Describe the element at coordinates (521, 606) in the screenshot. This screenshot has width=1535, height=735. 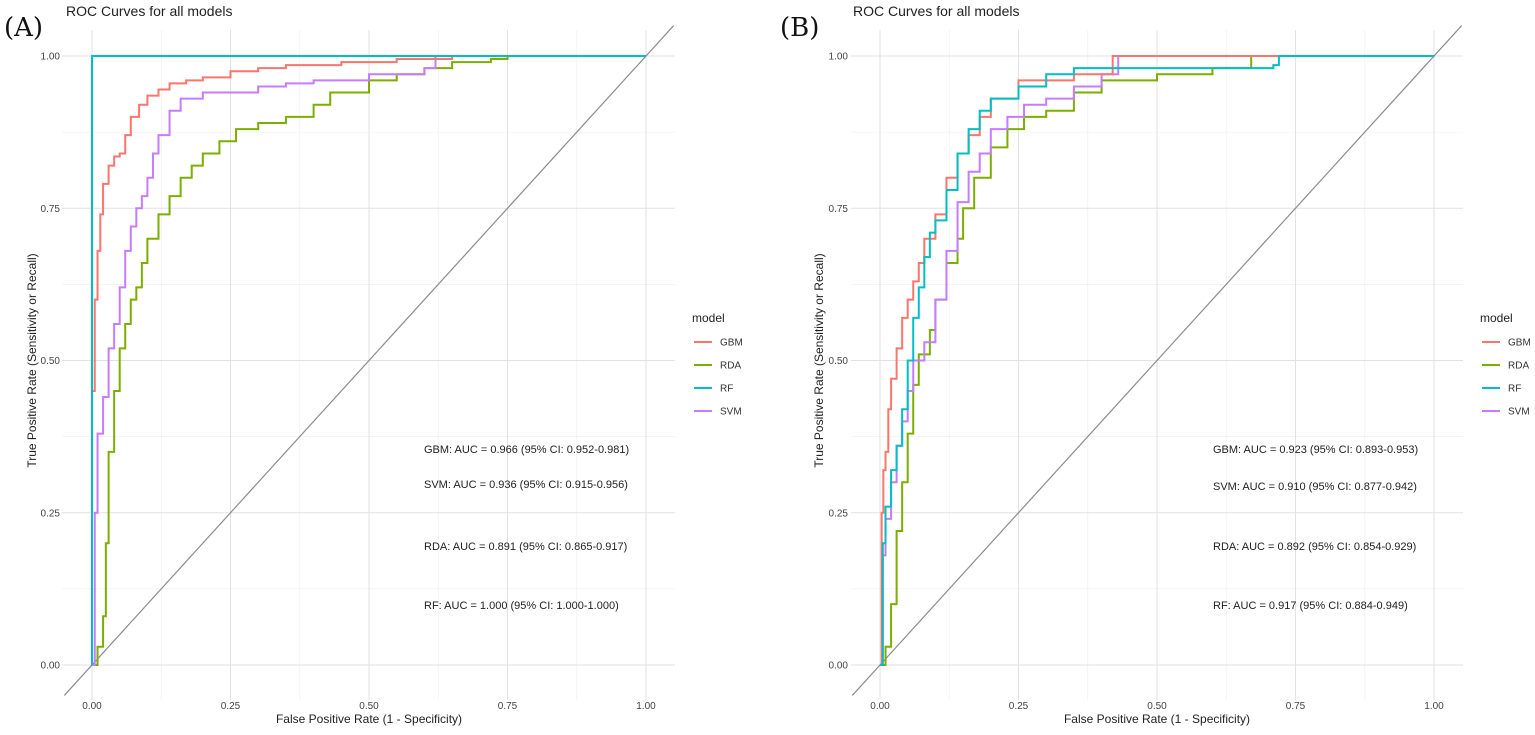
I see `auc-annotation: RF: AUC = 1.000 (95% CI: 1.000-1.000)` at that location.